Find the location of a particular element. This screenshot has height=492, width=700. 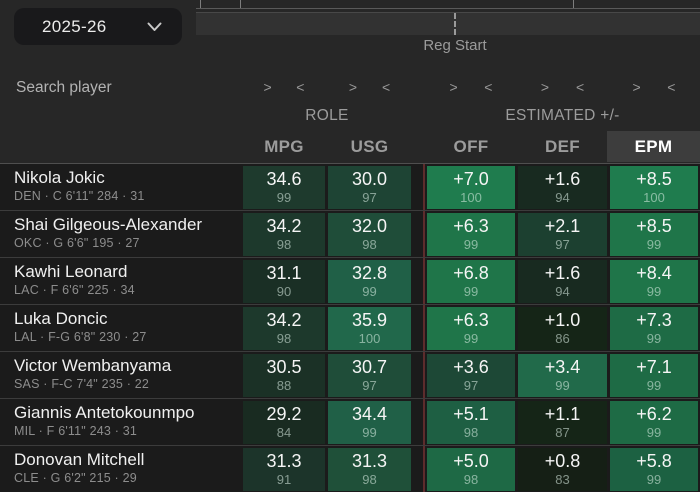

stat-cell-off: +3.6 97 is located at coordinates (471, 375).